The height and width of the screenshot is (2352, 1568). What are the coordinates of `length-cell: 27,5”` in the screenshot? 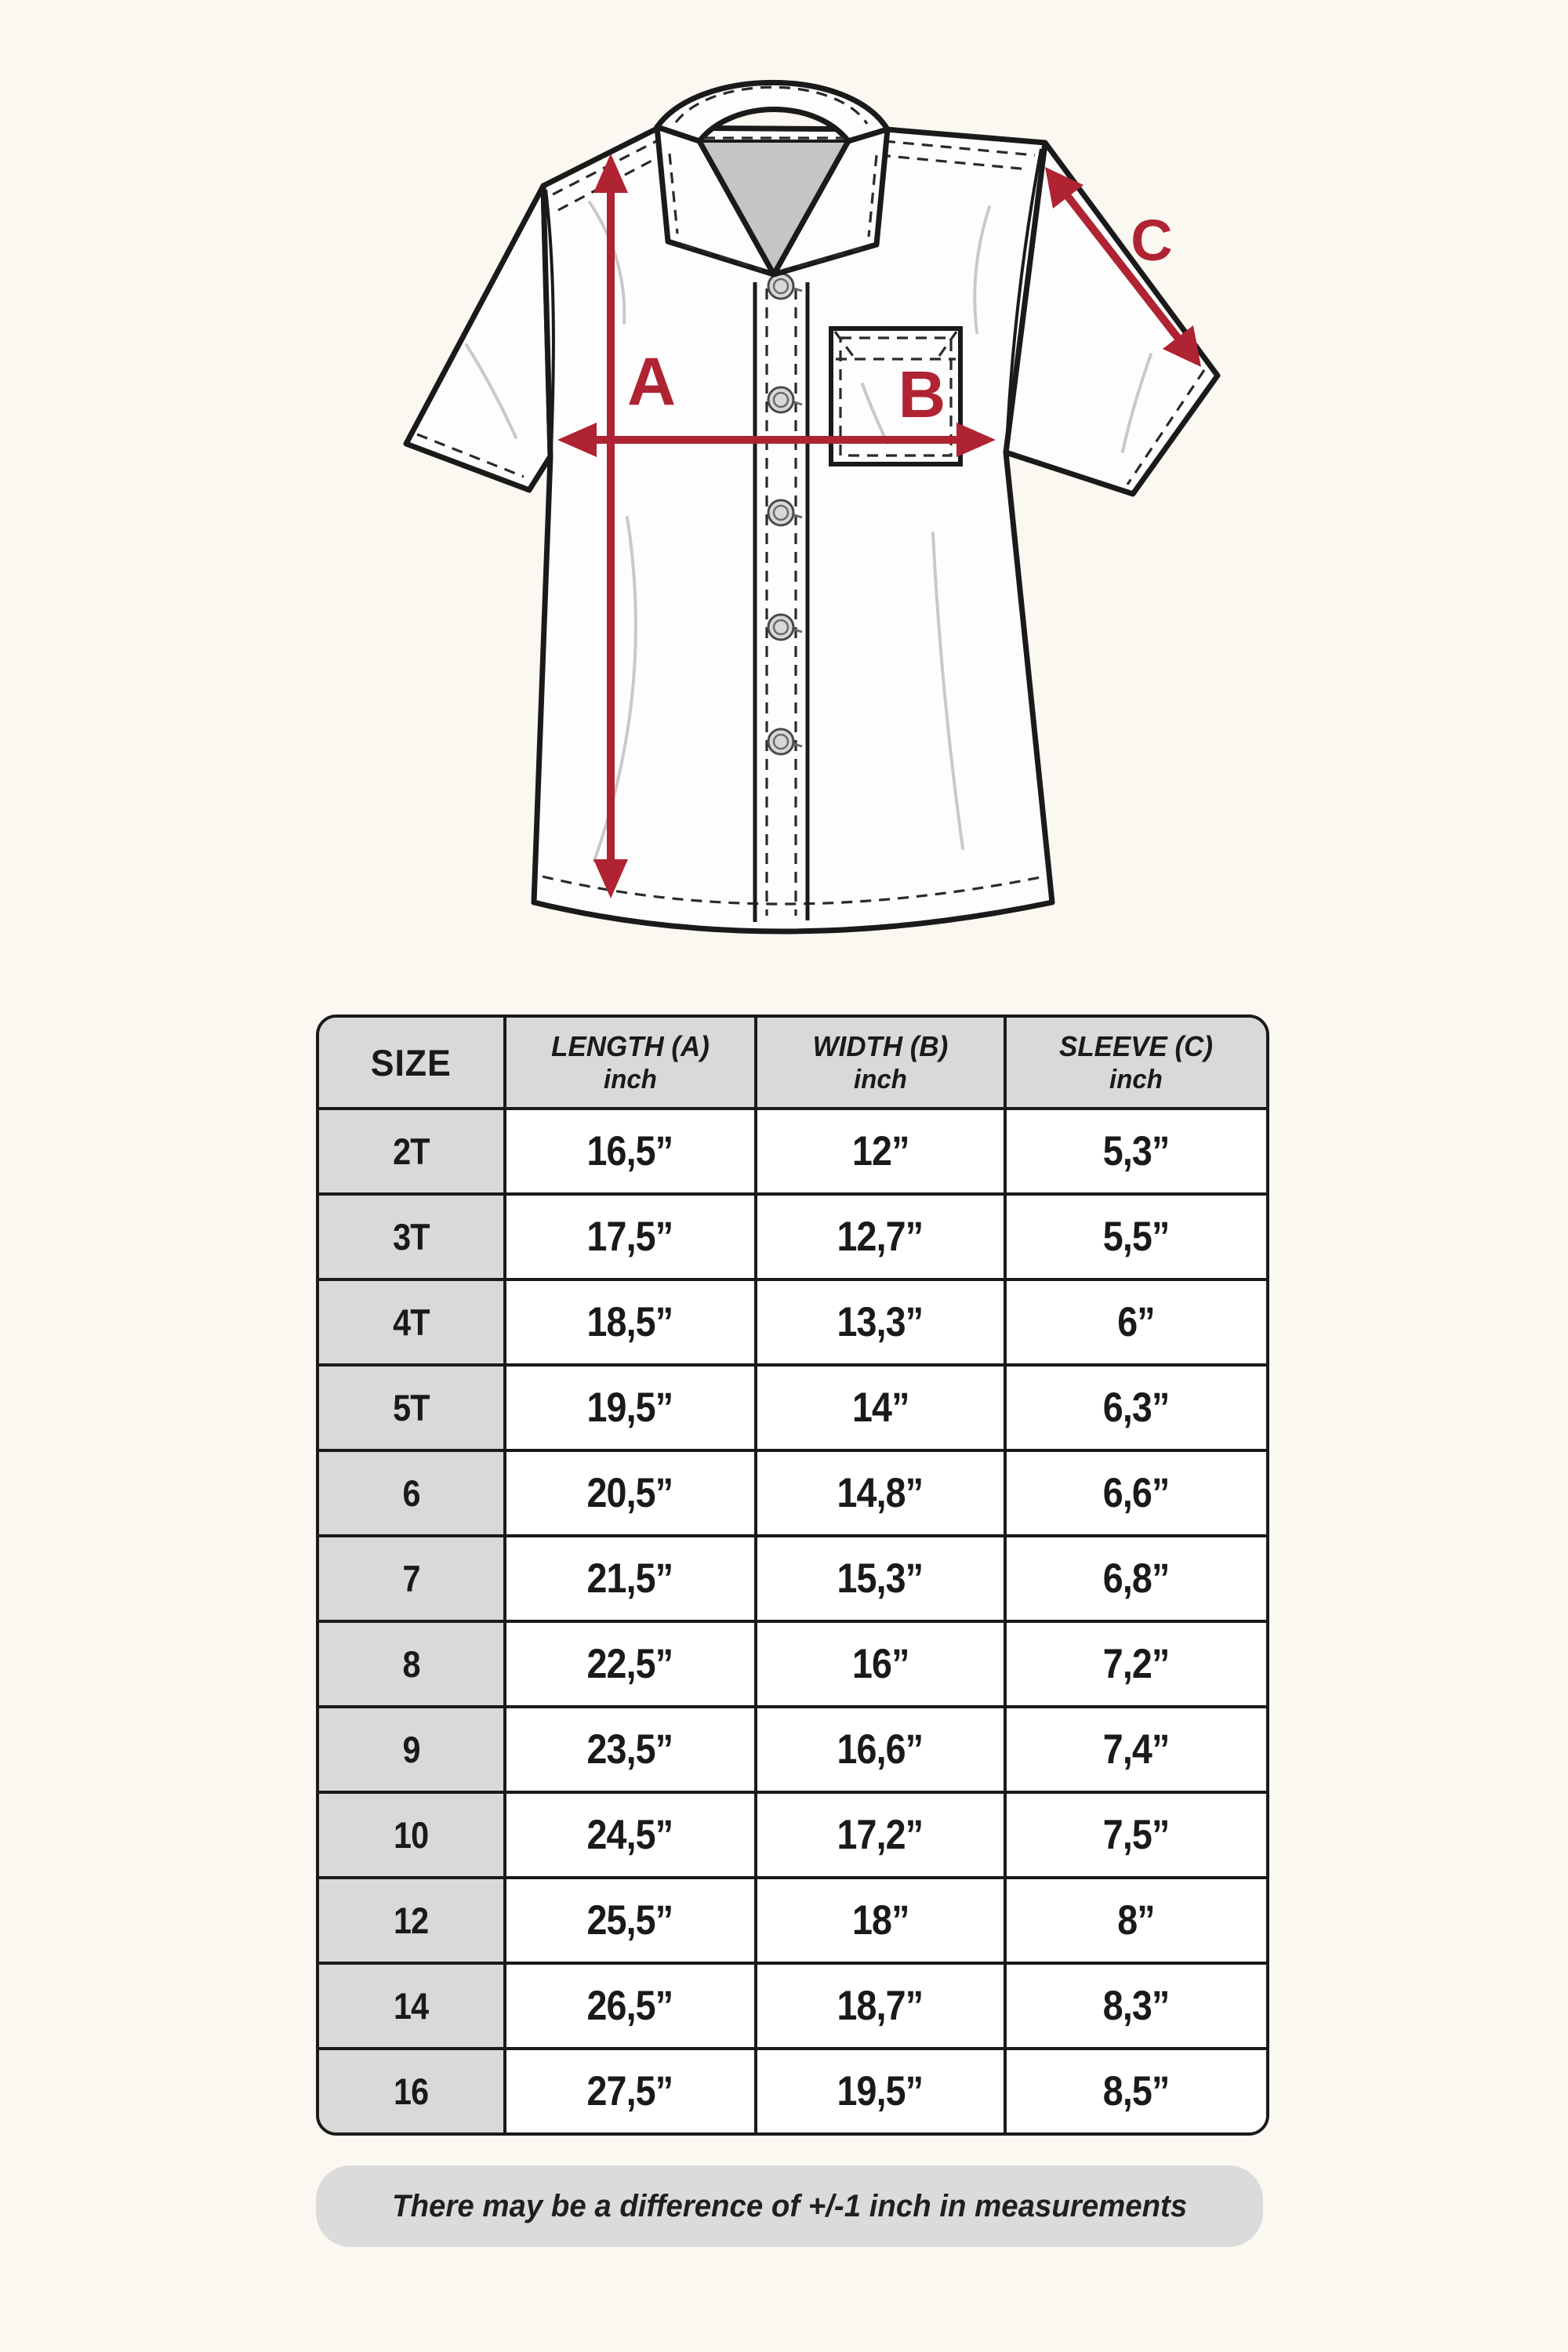 It's located at (629, 2089).